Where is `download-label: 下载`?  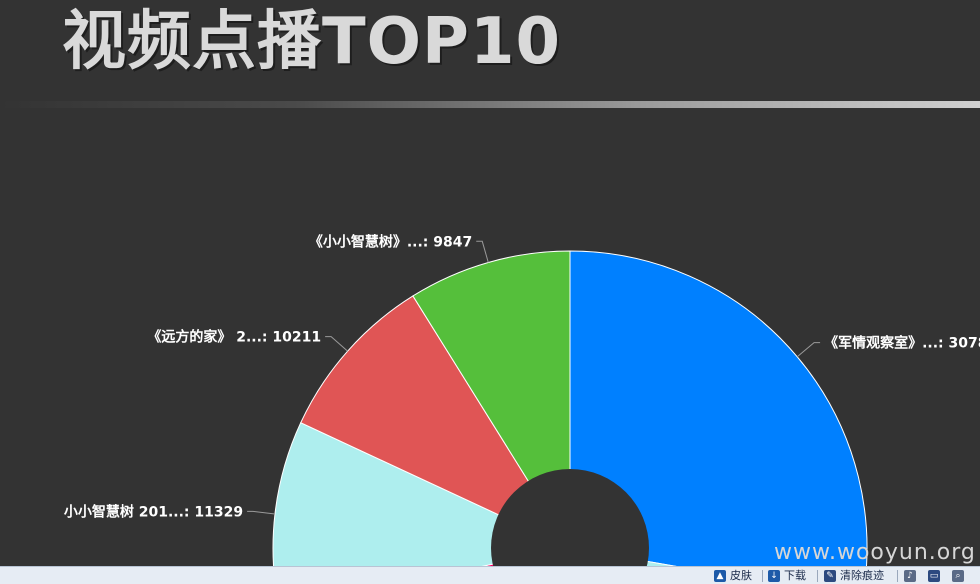 download-label: 下载 is located at coordinates (795, 575).